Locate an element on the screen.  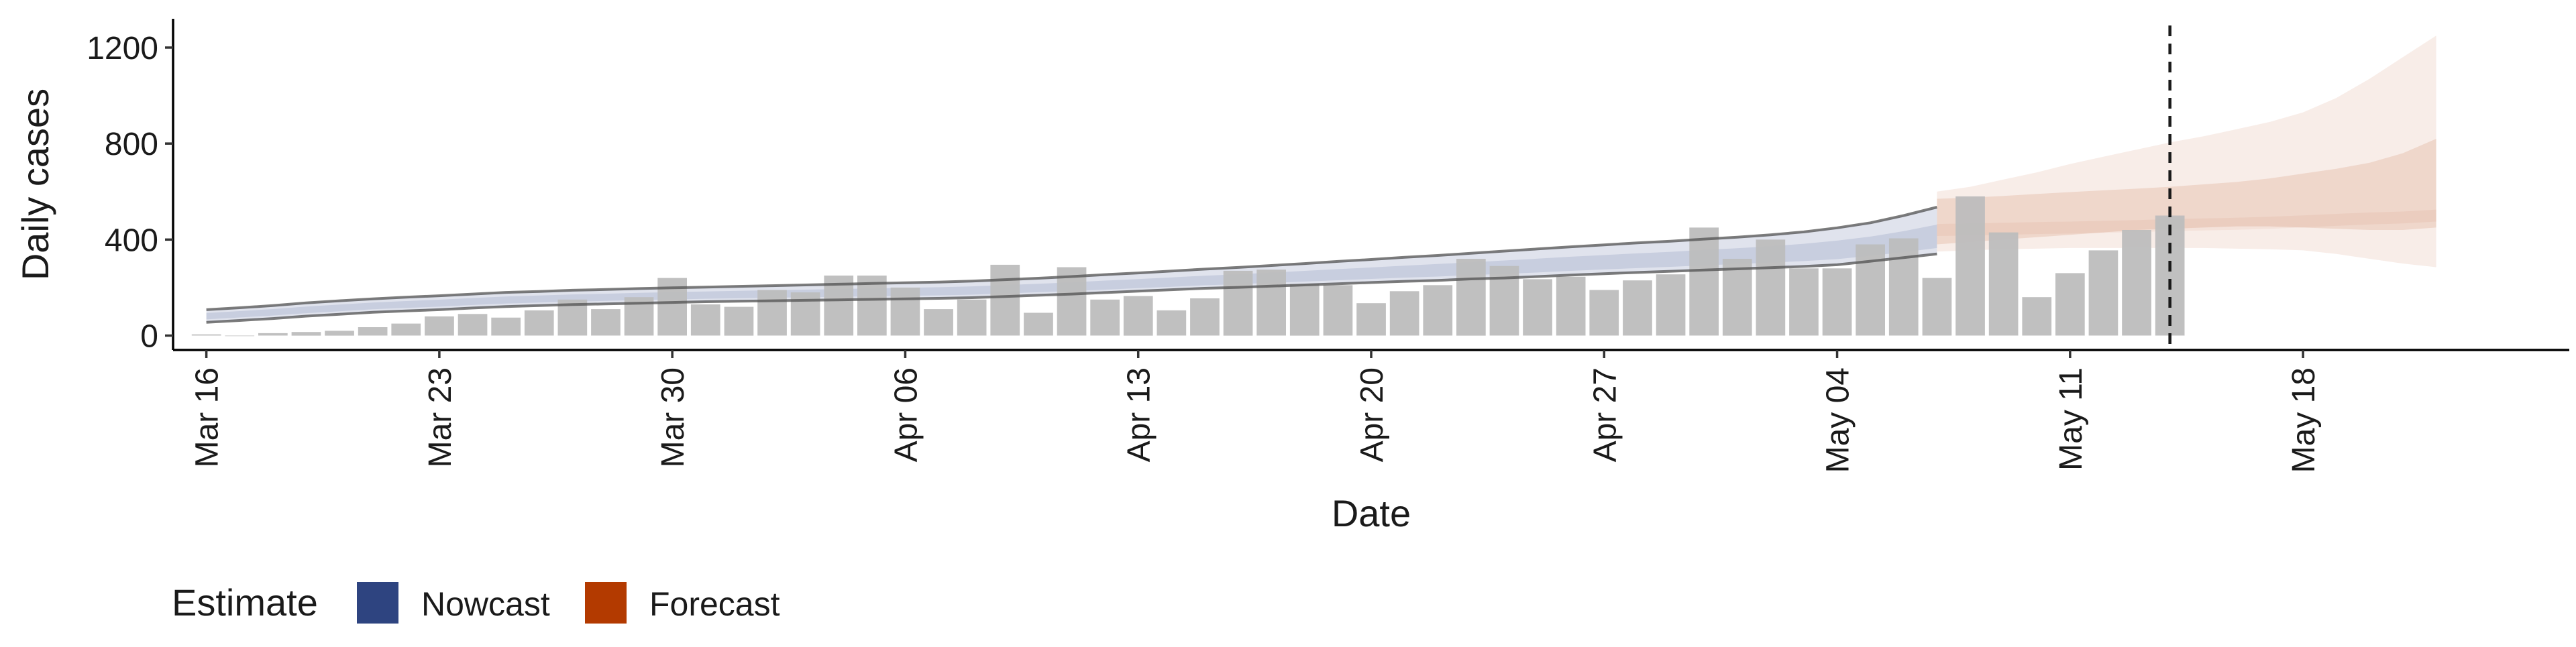
x-tick-label: Apr 13 is located at coordinates (1139, 414).